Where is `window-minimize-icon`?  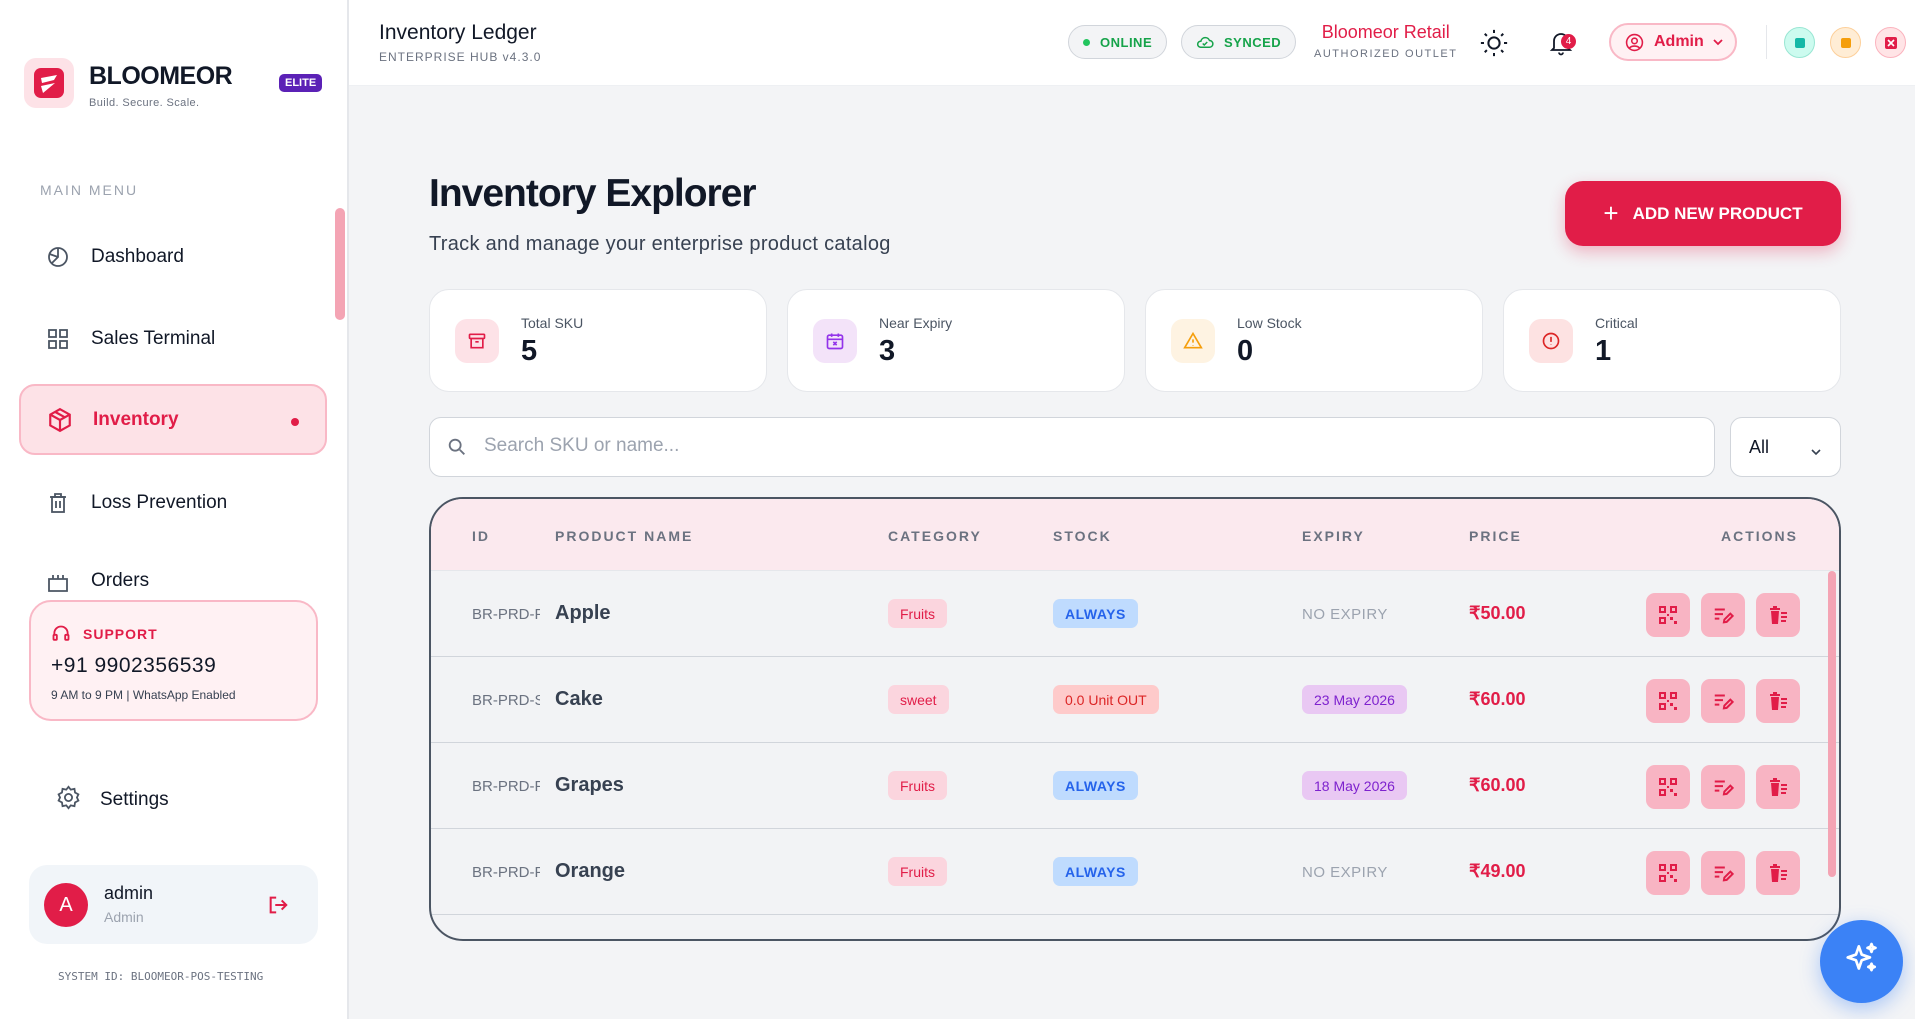 window-minimize-icon is located at coordinates (1799, 42).